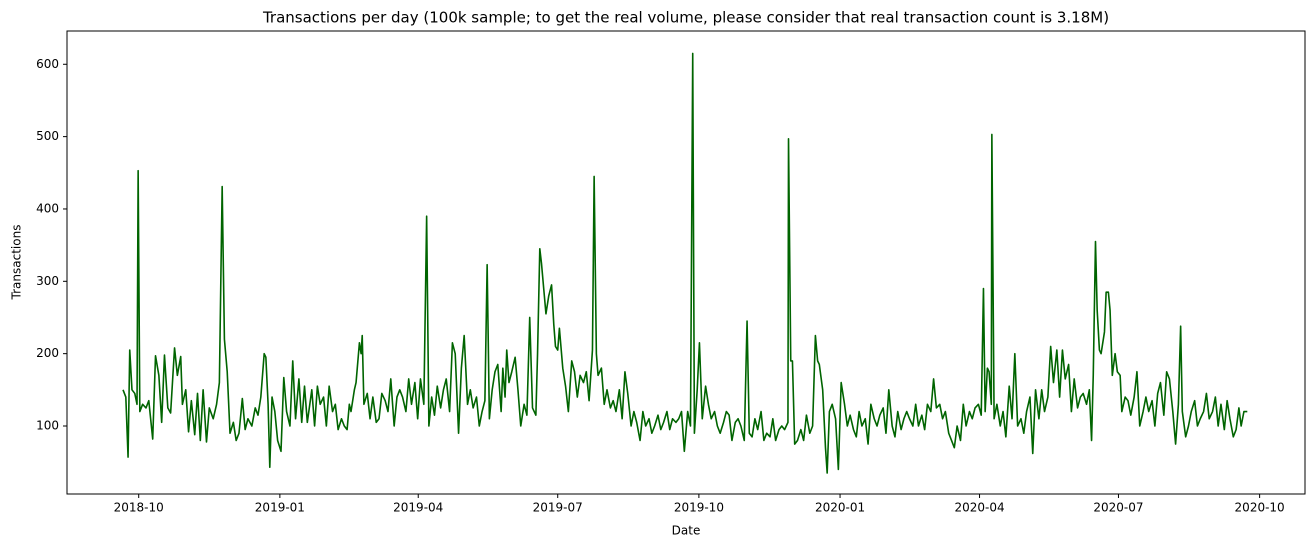 This screenshot has height=547, width=1315. Describe the element at coordinates (47, 353) in the screenshot. I see `y-tick-label: 200` at that location.